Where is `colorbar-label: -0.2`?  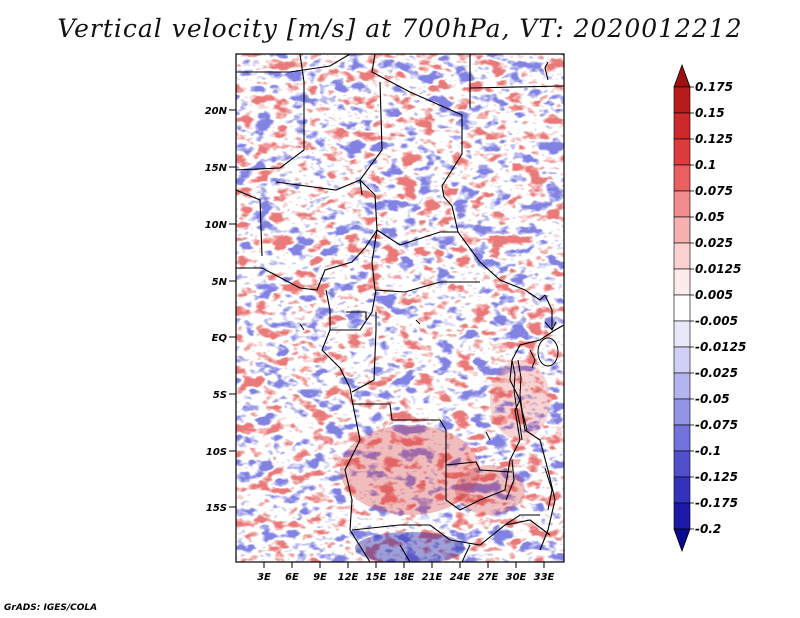
colorbar-label: -0.2 is located at coordinates (708, 529).